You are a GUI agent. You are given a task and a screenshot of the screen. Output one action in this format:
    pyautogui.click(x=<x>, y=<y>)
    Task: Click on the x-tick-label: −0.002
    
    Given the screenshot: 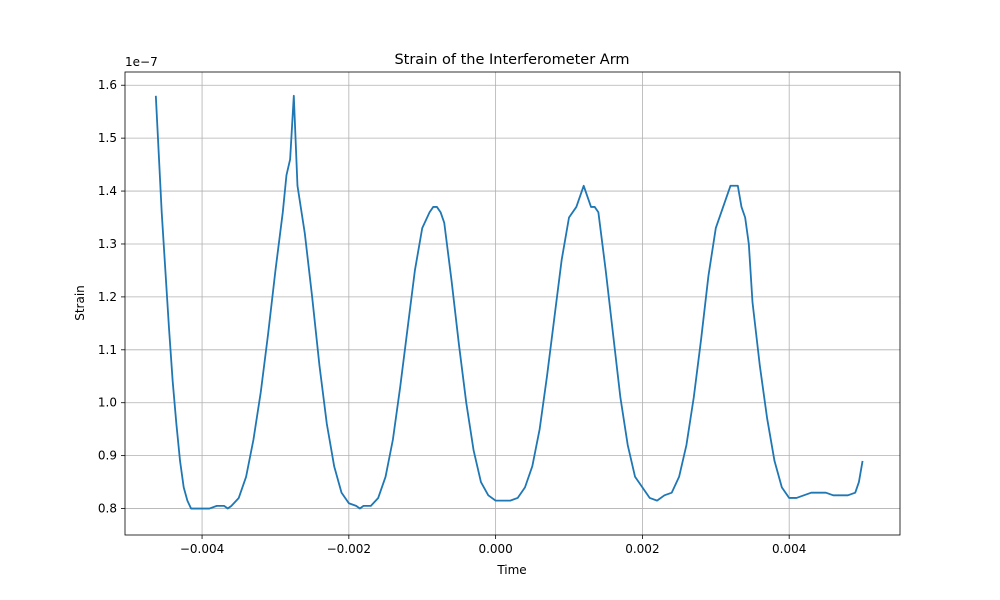 What is the action you would take?
    pyautogui.click(x=349, y=549)
    